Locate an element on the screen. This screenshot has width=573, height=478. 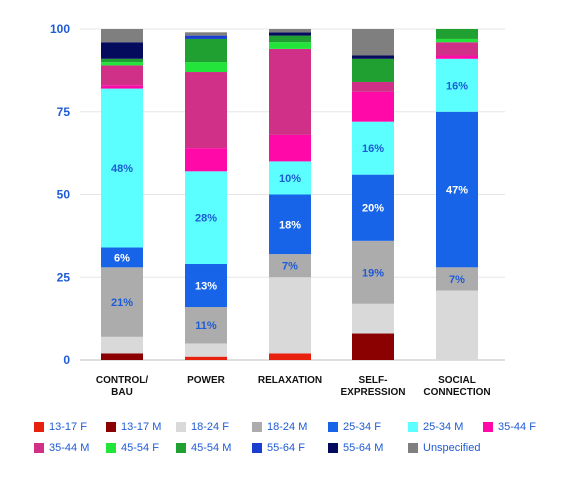
legend-item: 25-34 M is located at coordinates (435, 427).